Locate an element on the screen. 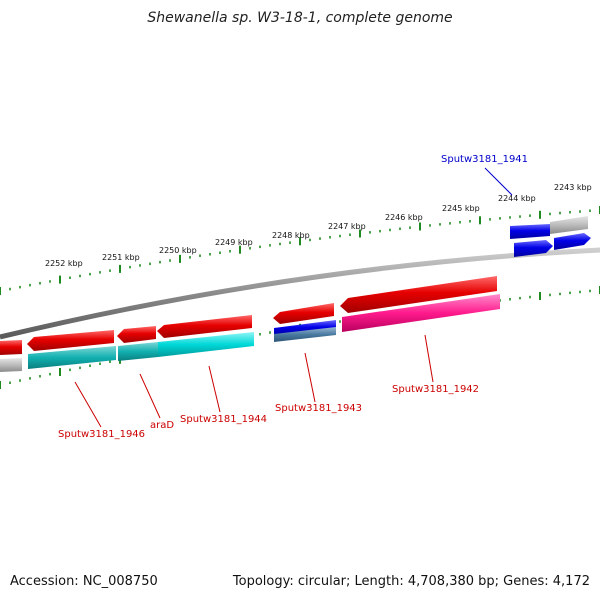 The width and height of the screenshot is (600, 600). gene-arrow-sputw3181-1943-blue is located at coordinates (305, 328).